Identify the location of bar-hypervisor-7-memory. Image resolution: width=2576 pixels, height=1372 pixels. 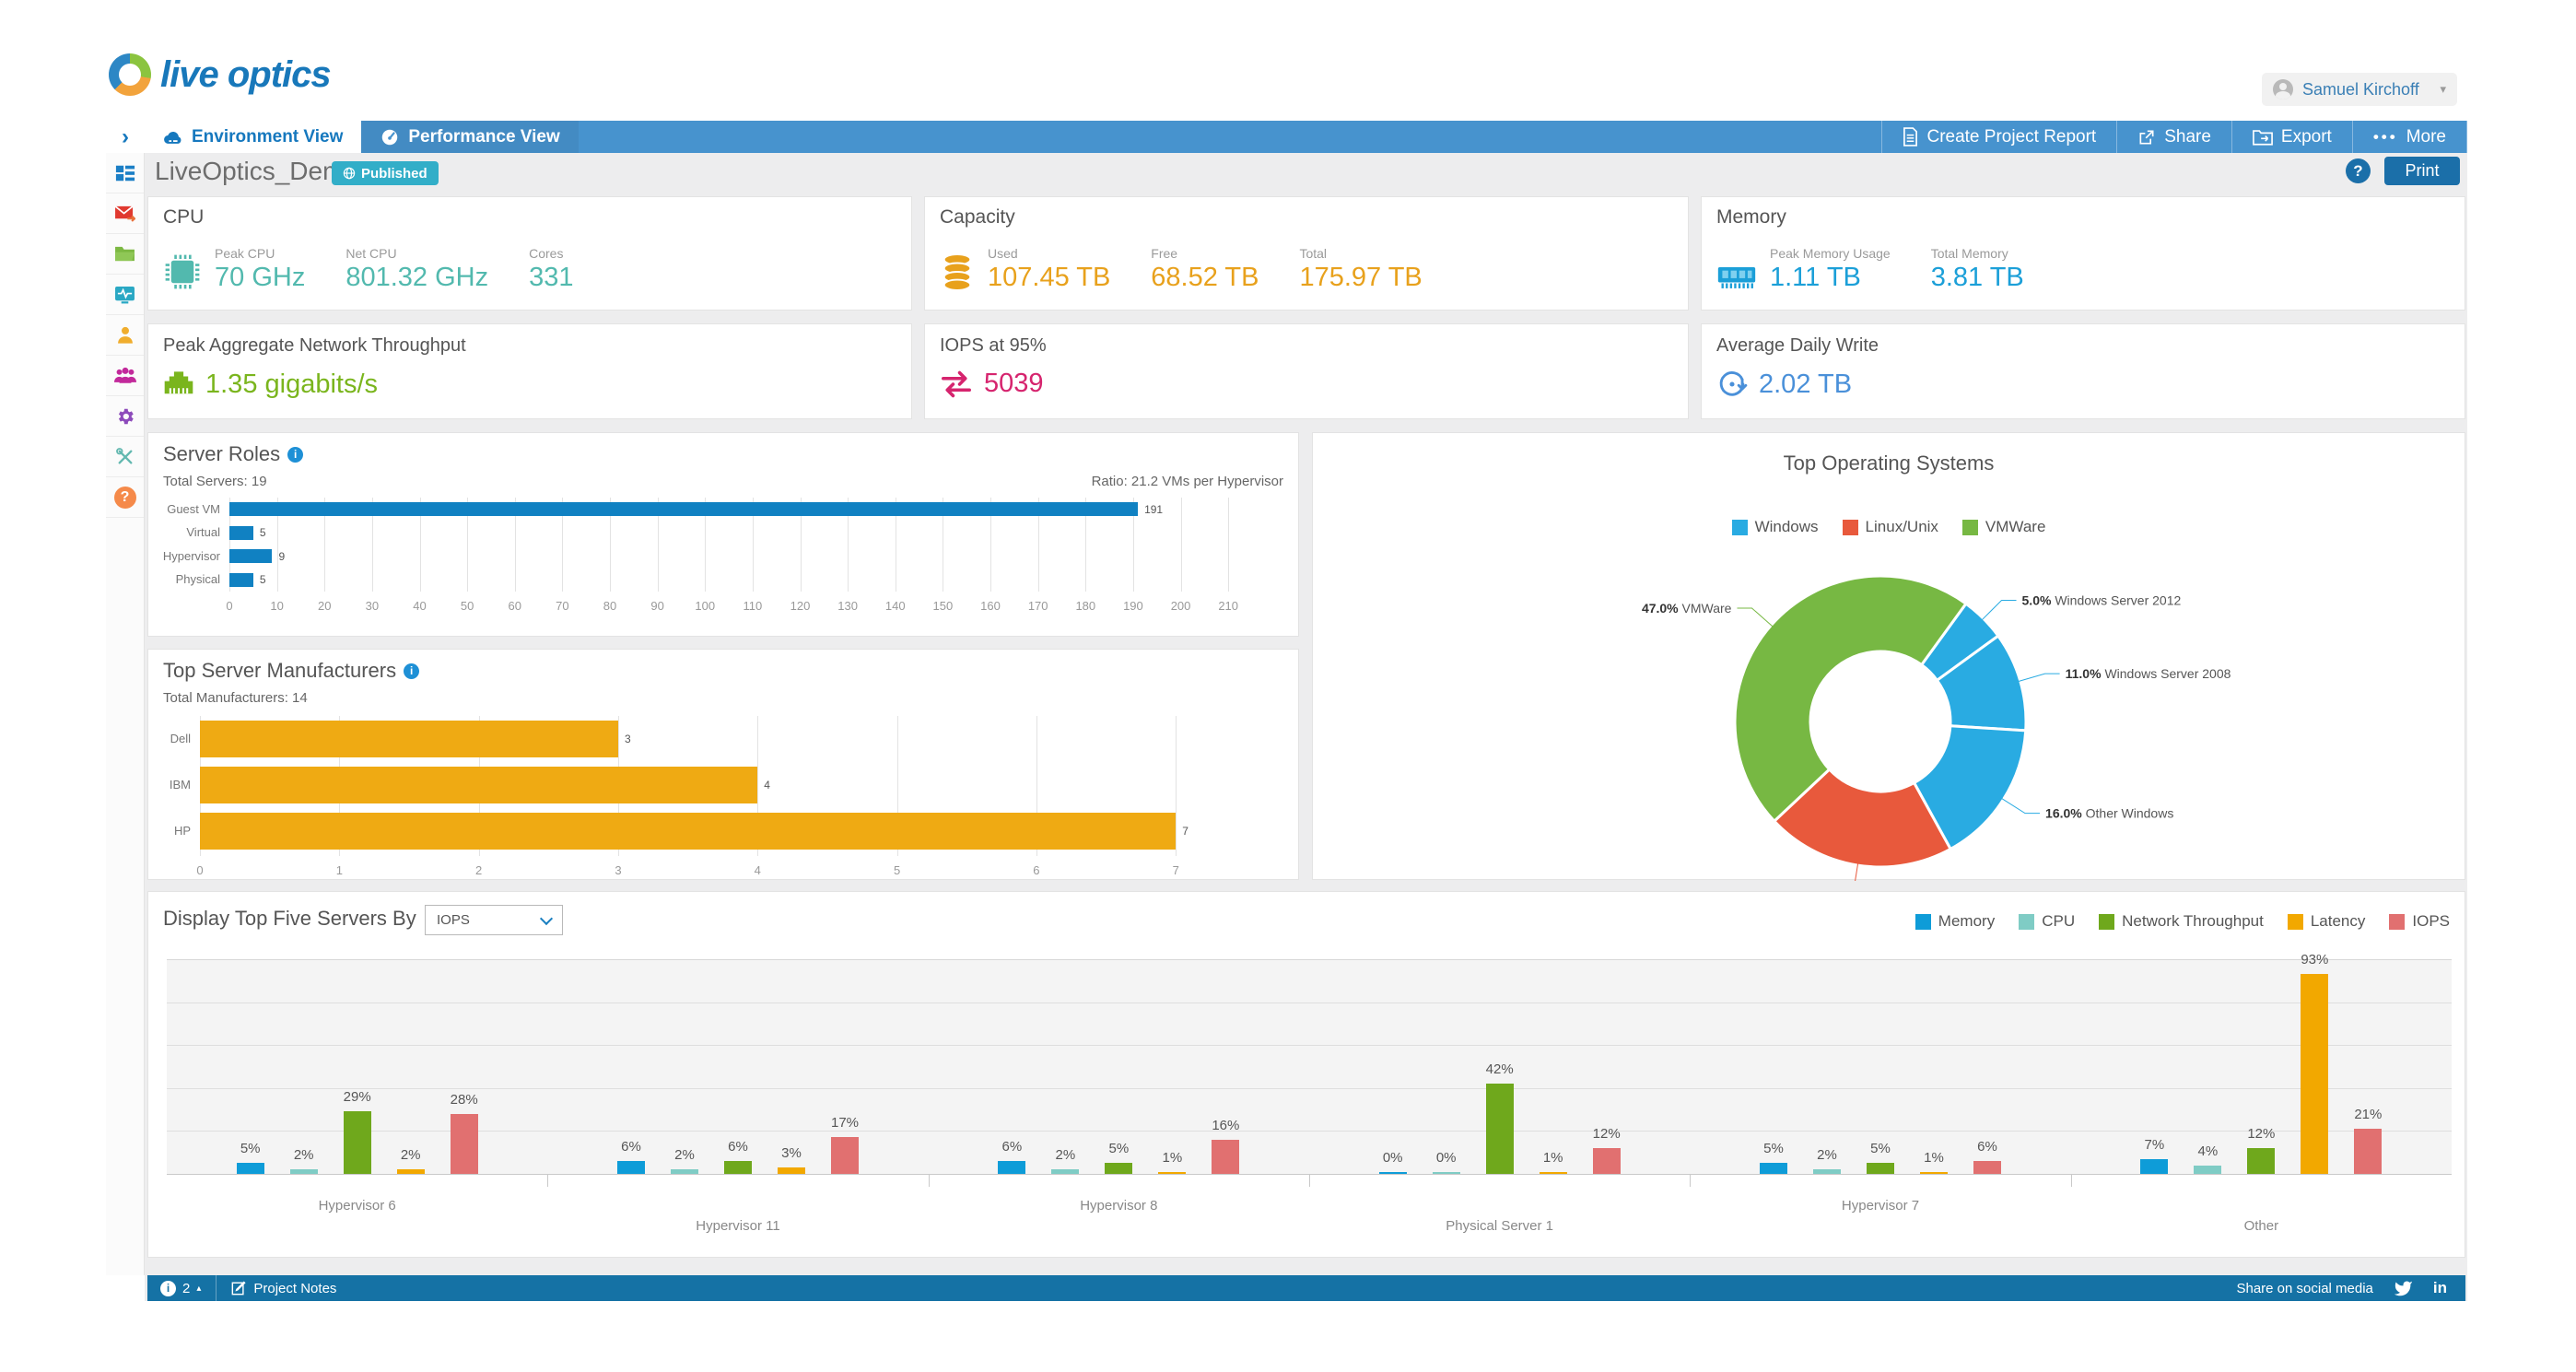
(1773, 1168).